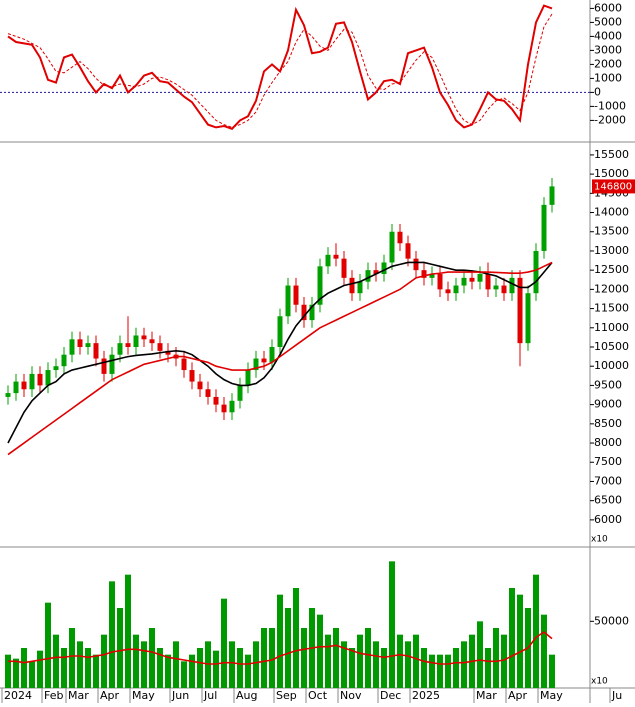 This screenshot has width=635, height=707. Describe the element at coordinates (486, 695) in the screenshot. I see `x-tick-label: Mar` at that location.